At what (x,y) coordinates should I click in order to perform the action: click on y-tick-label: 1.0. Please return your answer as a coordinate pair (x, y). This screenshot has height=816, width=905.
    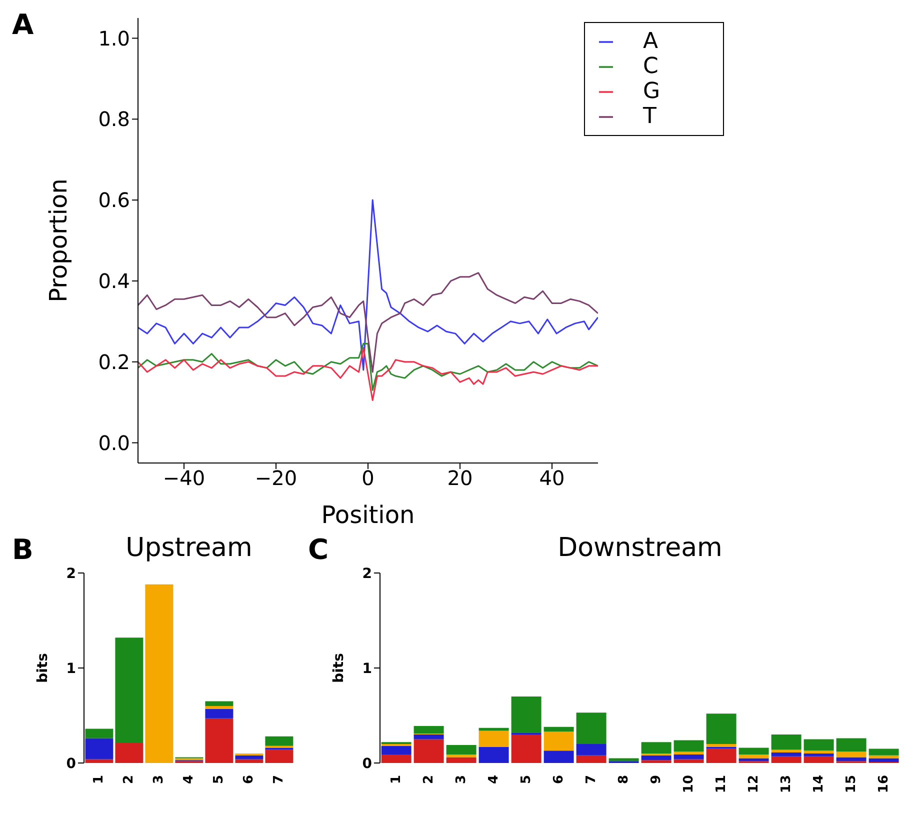
    Looking at the image, I should click on (114, 38).